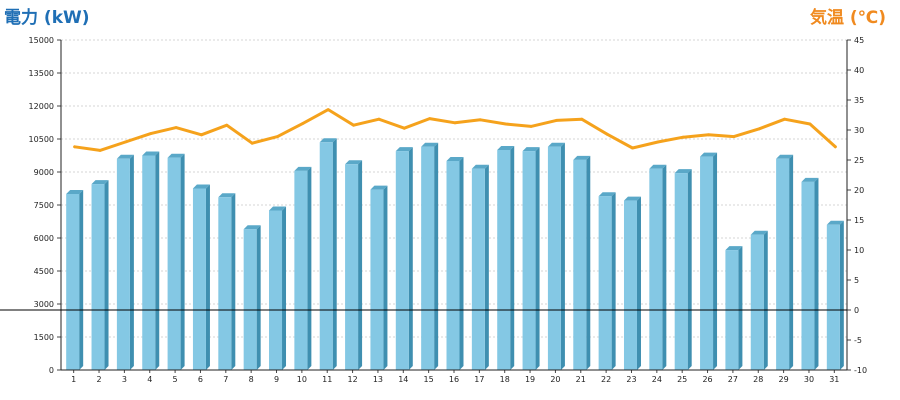 The width and height of the screenshot is (900, 400). What do you see at coordinates (809, 379) in the screenshot?
I see `x-tick-label: 30` at bounding box center [809, 379].